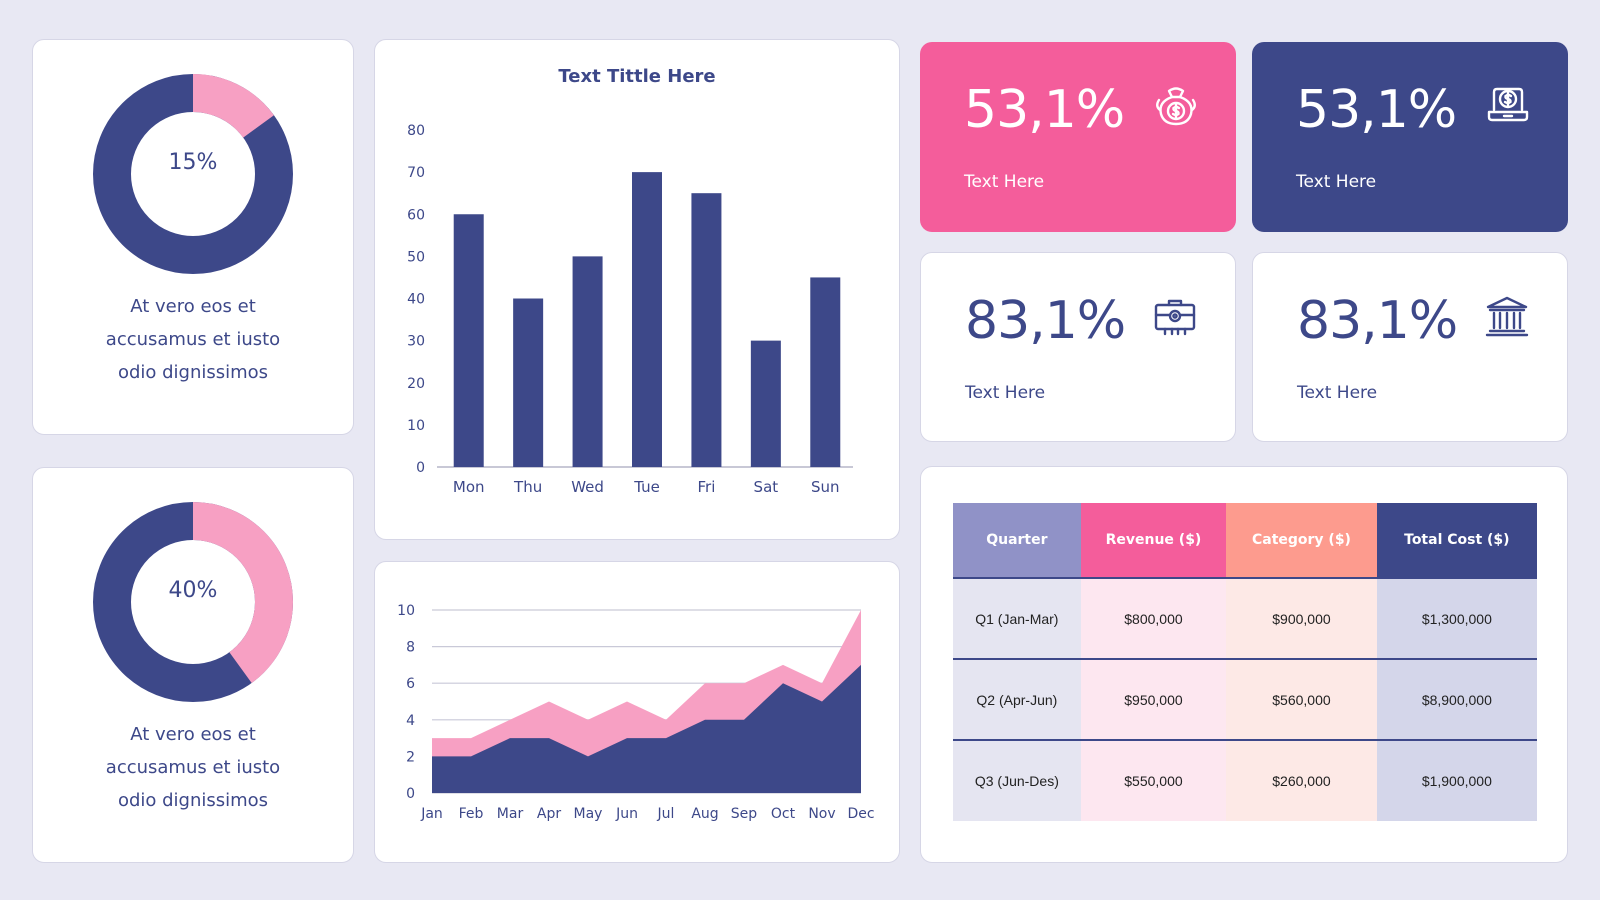 The height and width of the screenshot is (900, 1600). What do you see at coordinates (193, 162) in the screenshot?
I see `donut-1-percent-label: 15%` at bounding box center [193, 162].